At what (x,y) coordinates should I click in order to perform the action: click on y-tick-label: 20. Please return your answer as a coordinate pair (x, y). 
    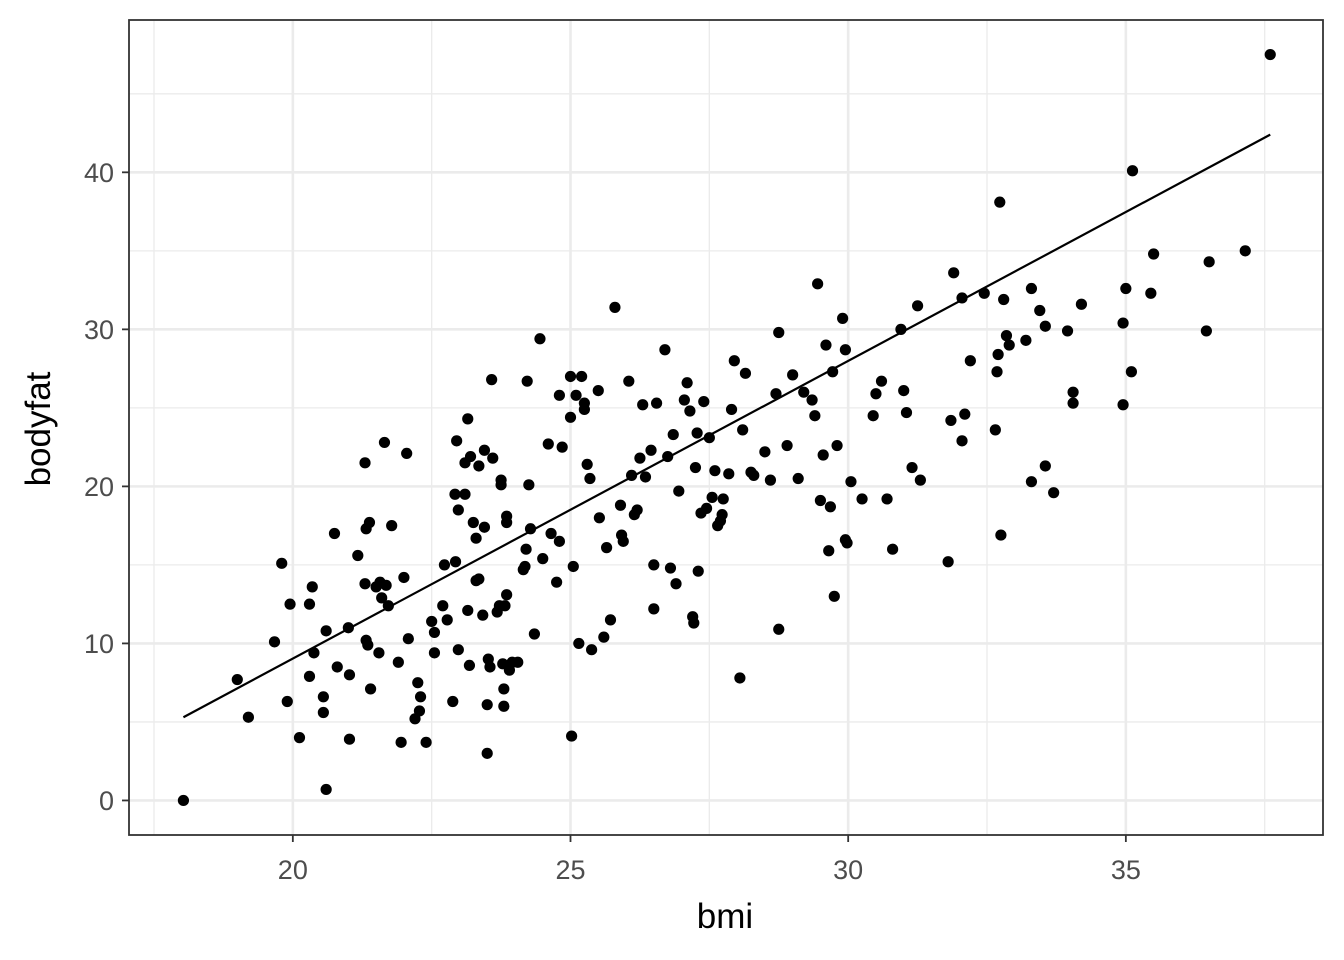
    Looking at the image, I should click on (99, 487).